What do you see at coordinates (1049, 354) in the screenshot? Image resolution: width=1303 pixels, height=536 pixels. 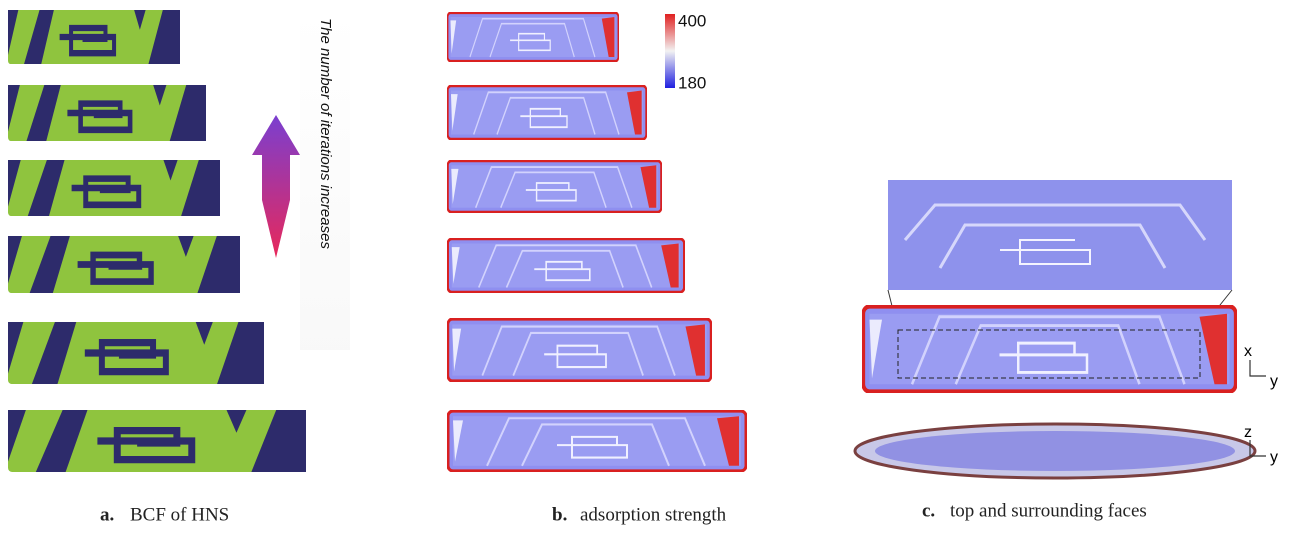 I see `zoom-box` at bounding box center [1049, 354].